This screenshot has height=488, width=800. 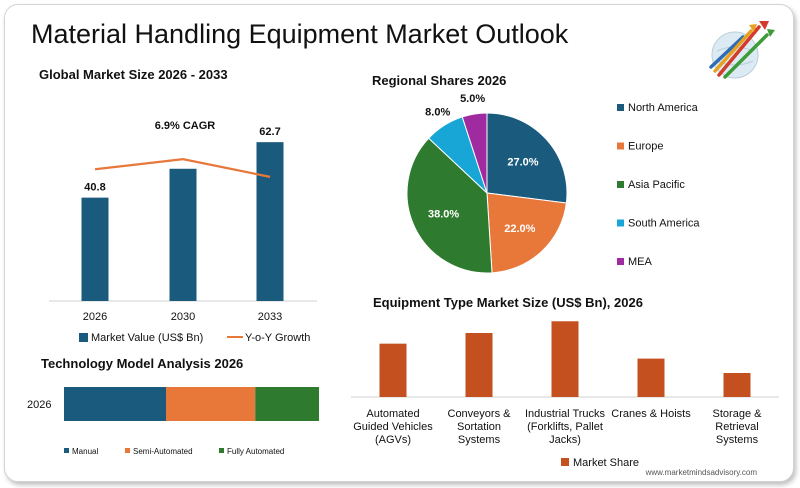 I want to click on equipment-category-2: Conveyors & Sortation Systems, so click(x=480, y=427).